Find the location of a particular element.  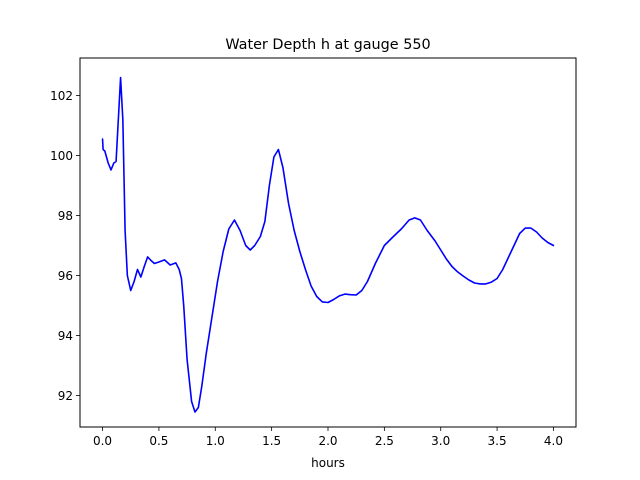

x-tick-label: 4.0 is located at coordinates (553, 441).